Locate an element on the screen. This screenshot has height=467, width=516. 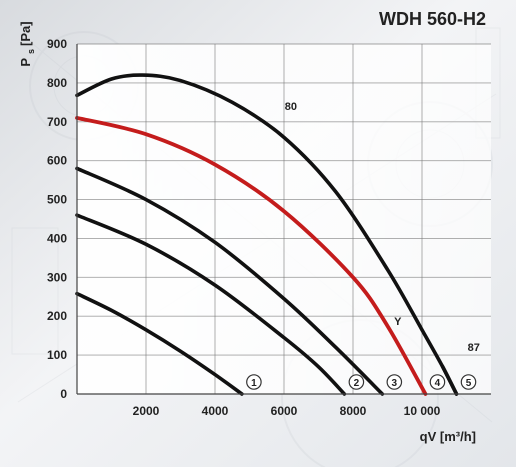
series-label: 80 is located at coordinates (291, 107).